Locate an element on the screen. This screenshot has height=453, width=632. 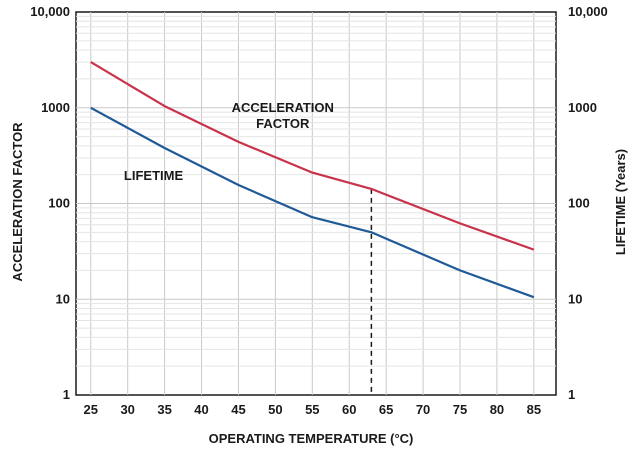
x-tick-label: 85 is located at coordinates (534, 409).